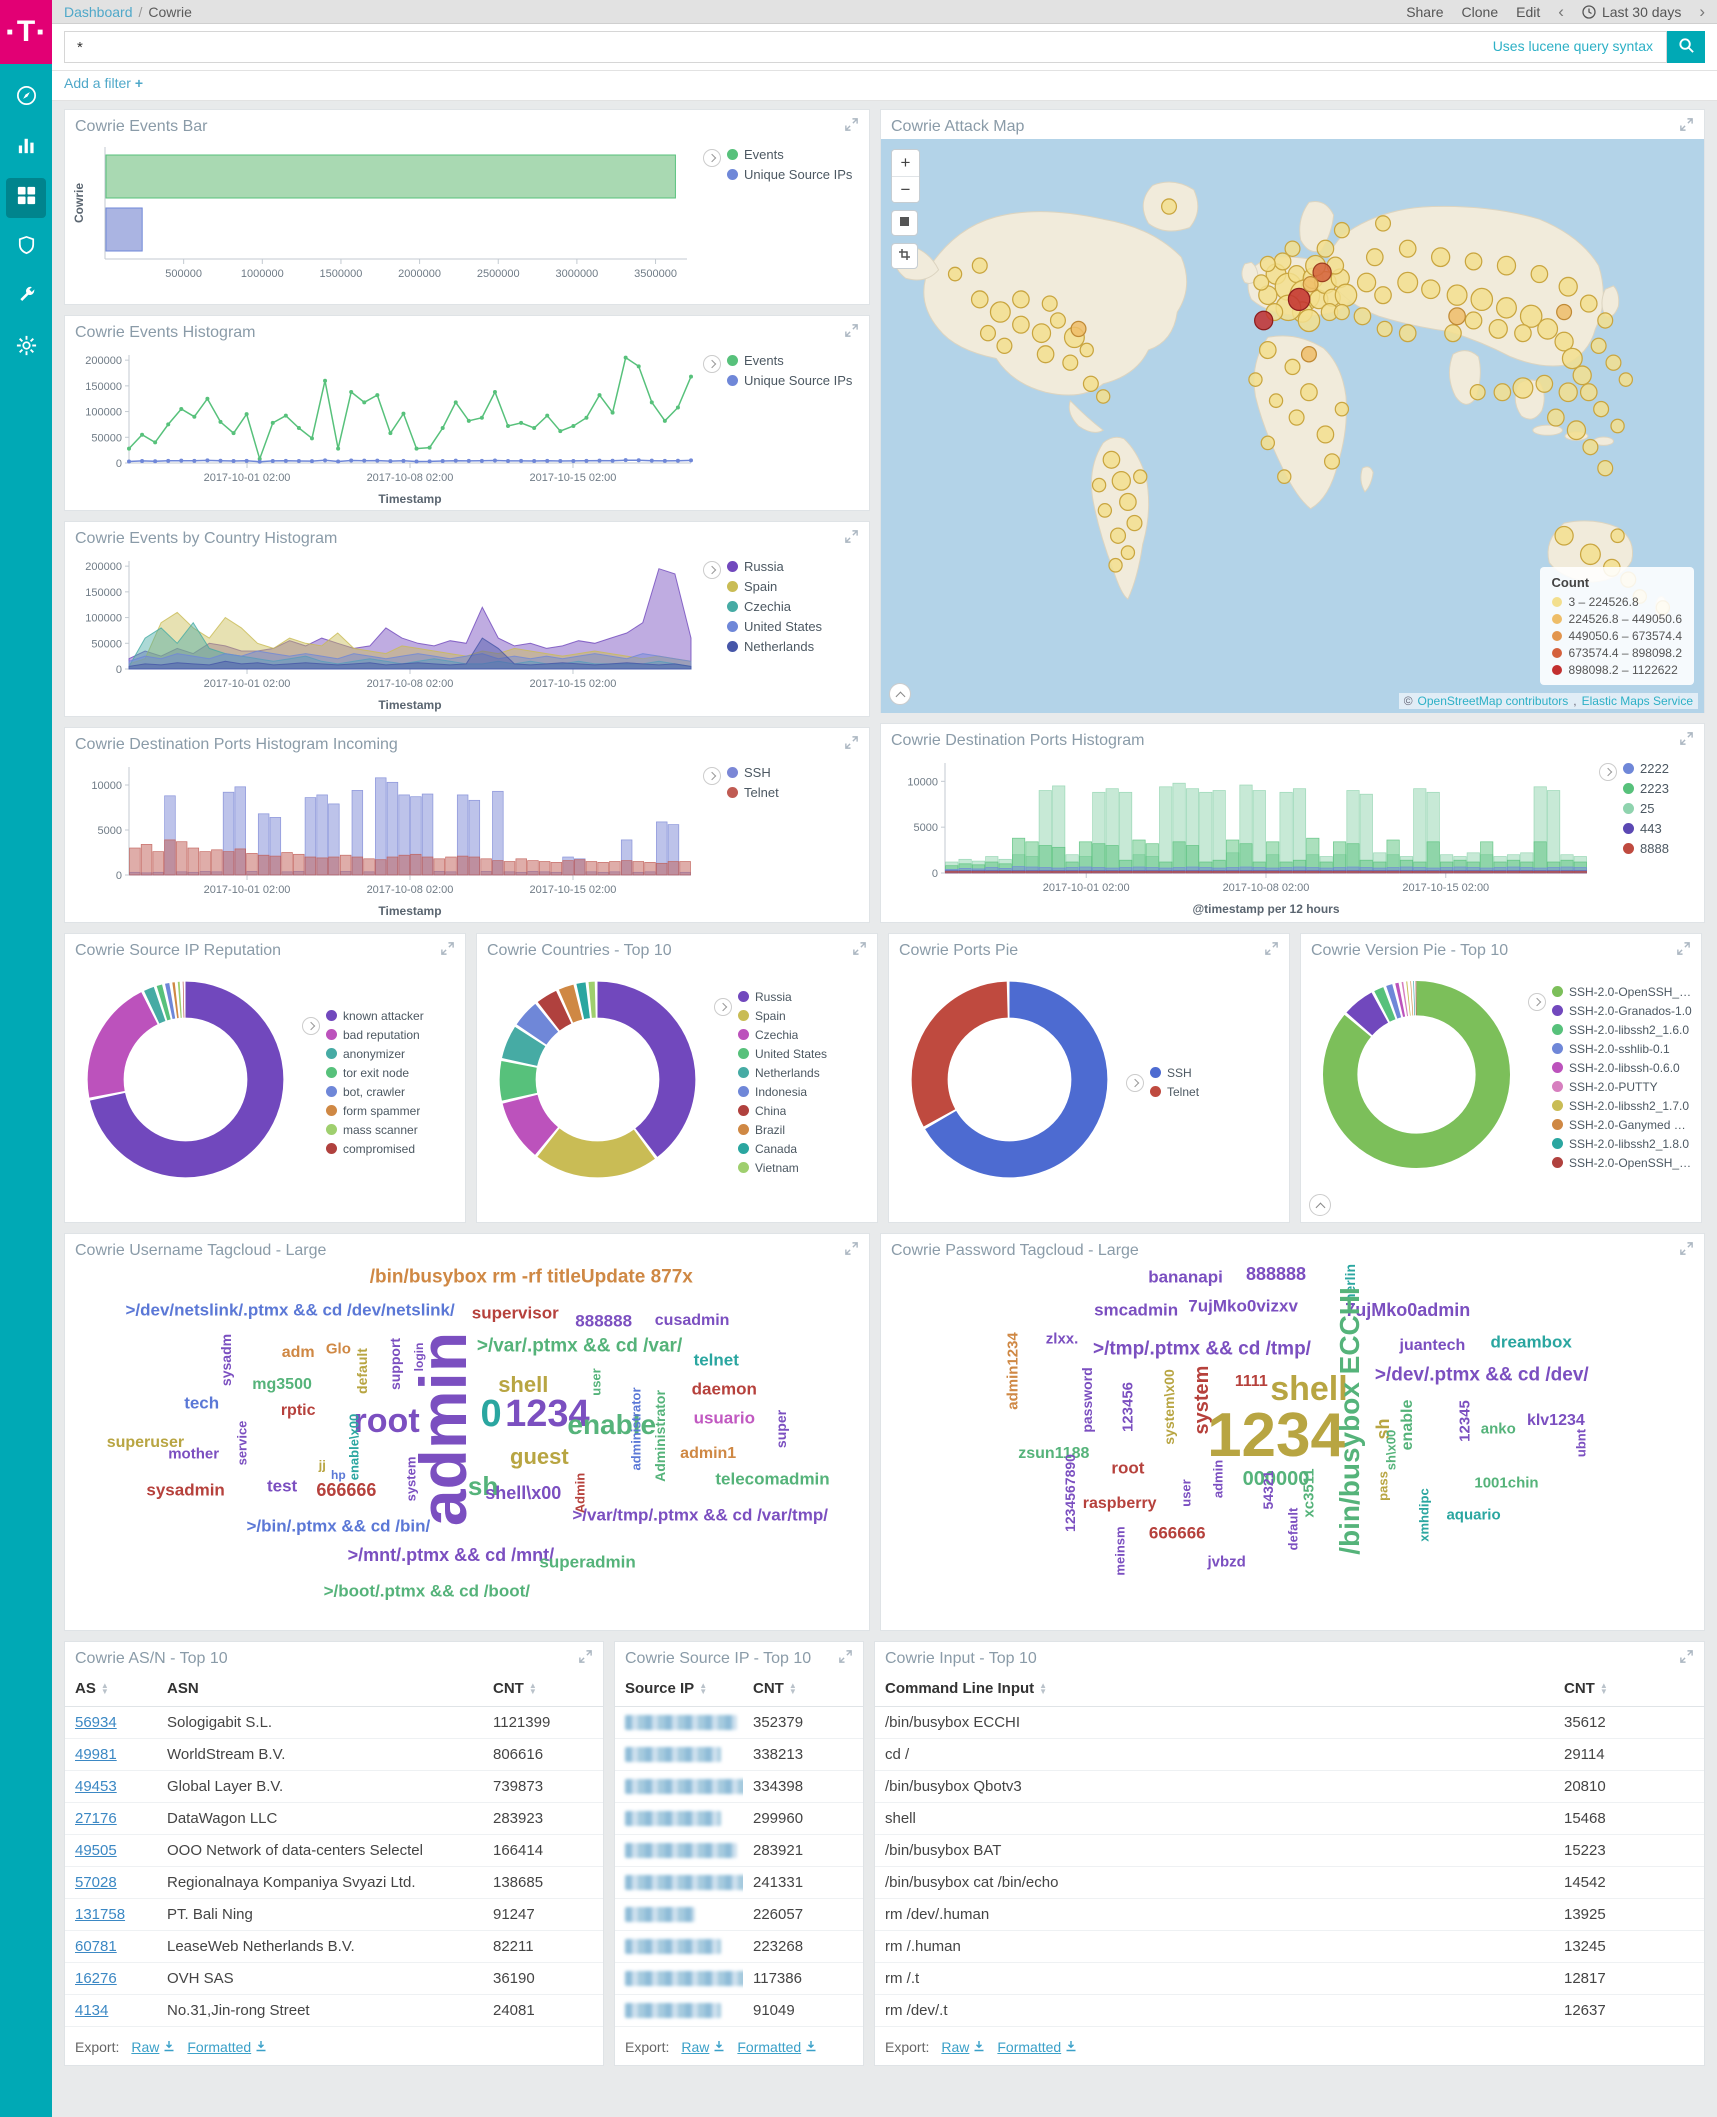  Describe the element at coordinates (1622, 1030) in the screenshot. I see `legend-item: SSH-2.0-libssh2_1.6.0` at that location.